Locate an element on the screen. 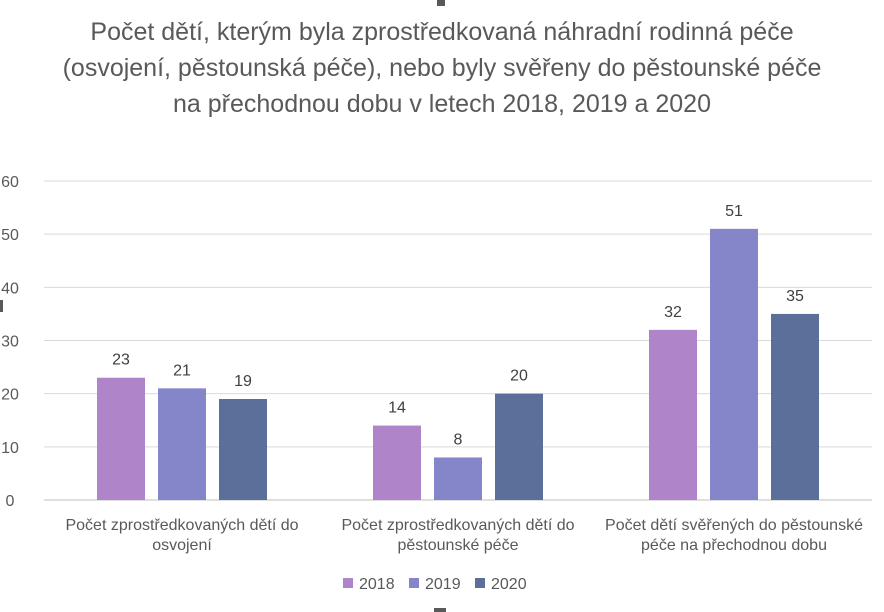 The width and height of the screenshot is (884, 612). data-label: 19 is located at coordinates (243, 381).